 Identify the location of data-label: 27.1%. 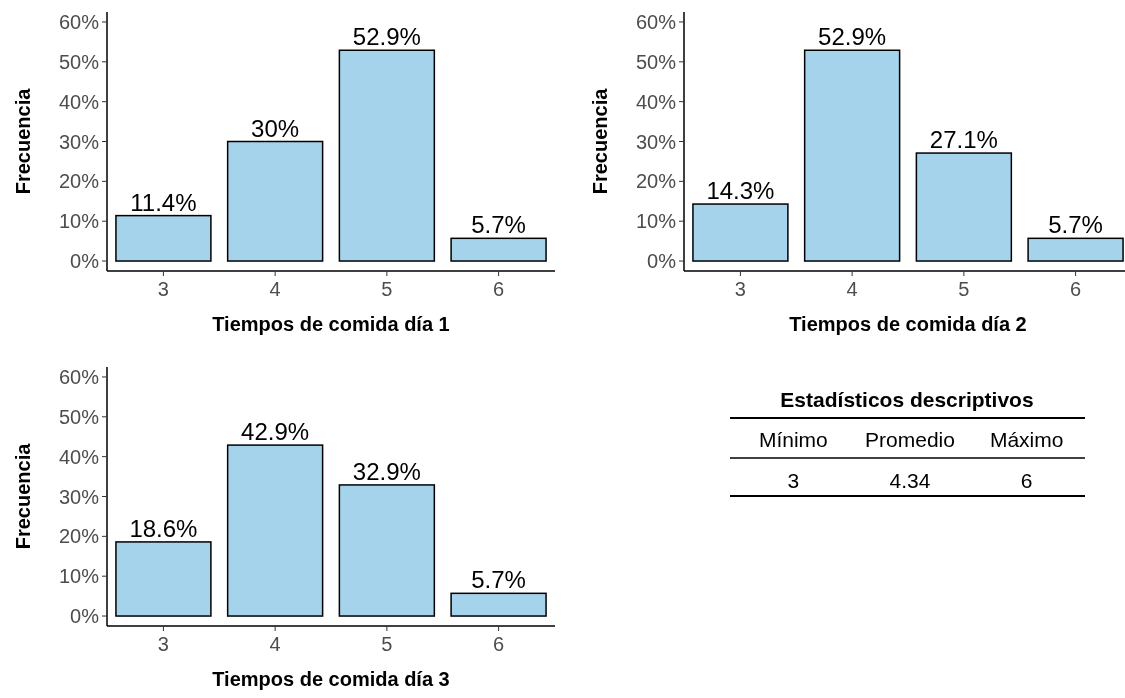
(963, 140).